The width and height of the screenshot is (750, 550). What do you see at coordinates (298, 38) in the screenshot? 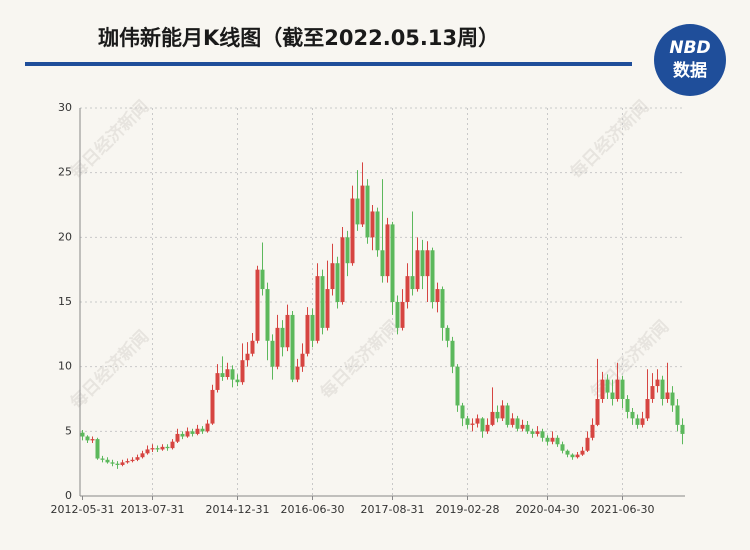
I see `chart-title: 珈伟新能月K线图（截至2022.05.13周）` at bounding box center [298, 38].